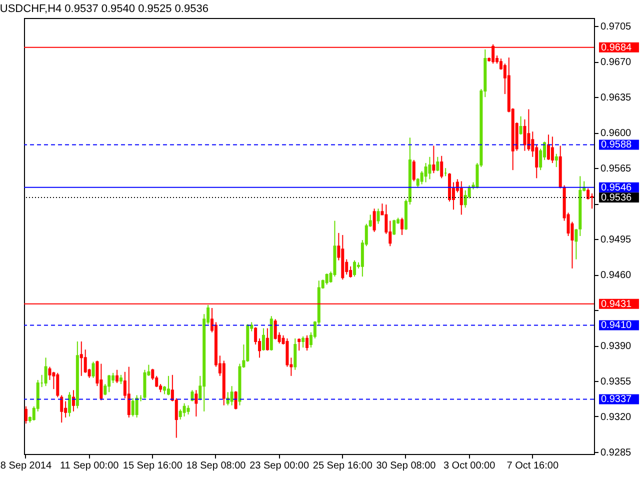  What do you see at coordinates (532, 466) in the screenshot?
I see `x-tick-label: 7 Oct 16:00` at bounding box center [532, 466].